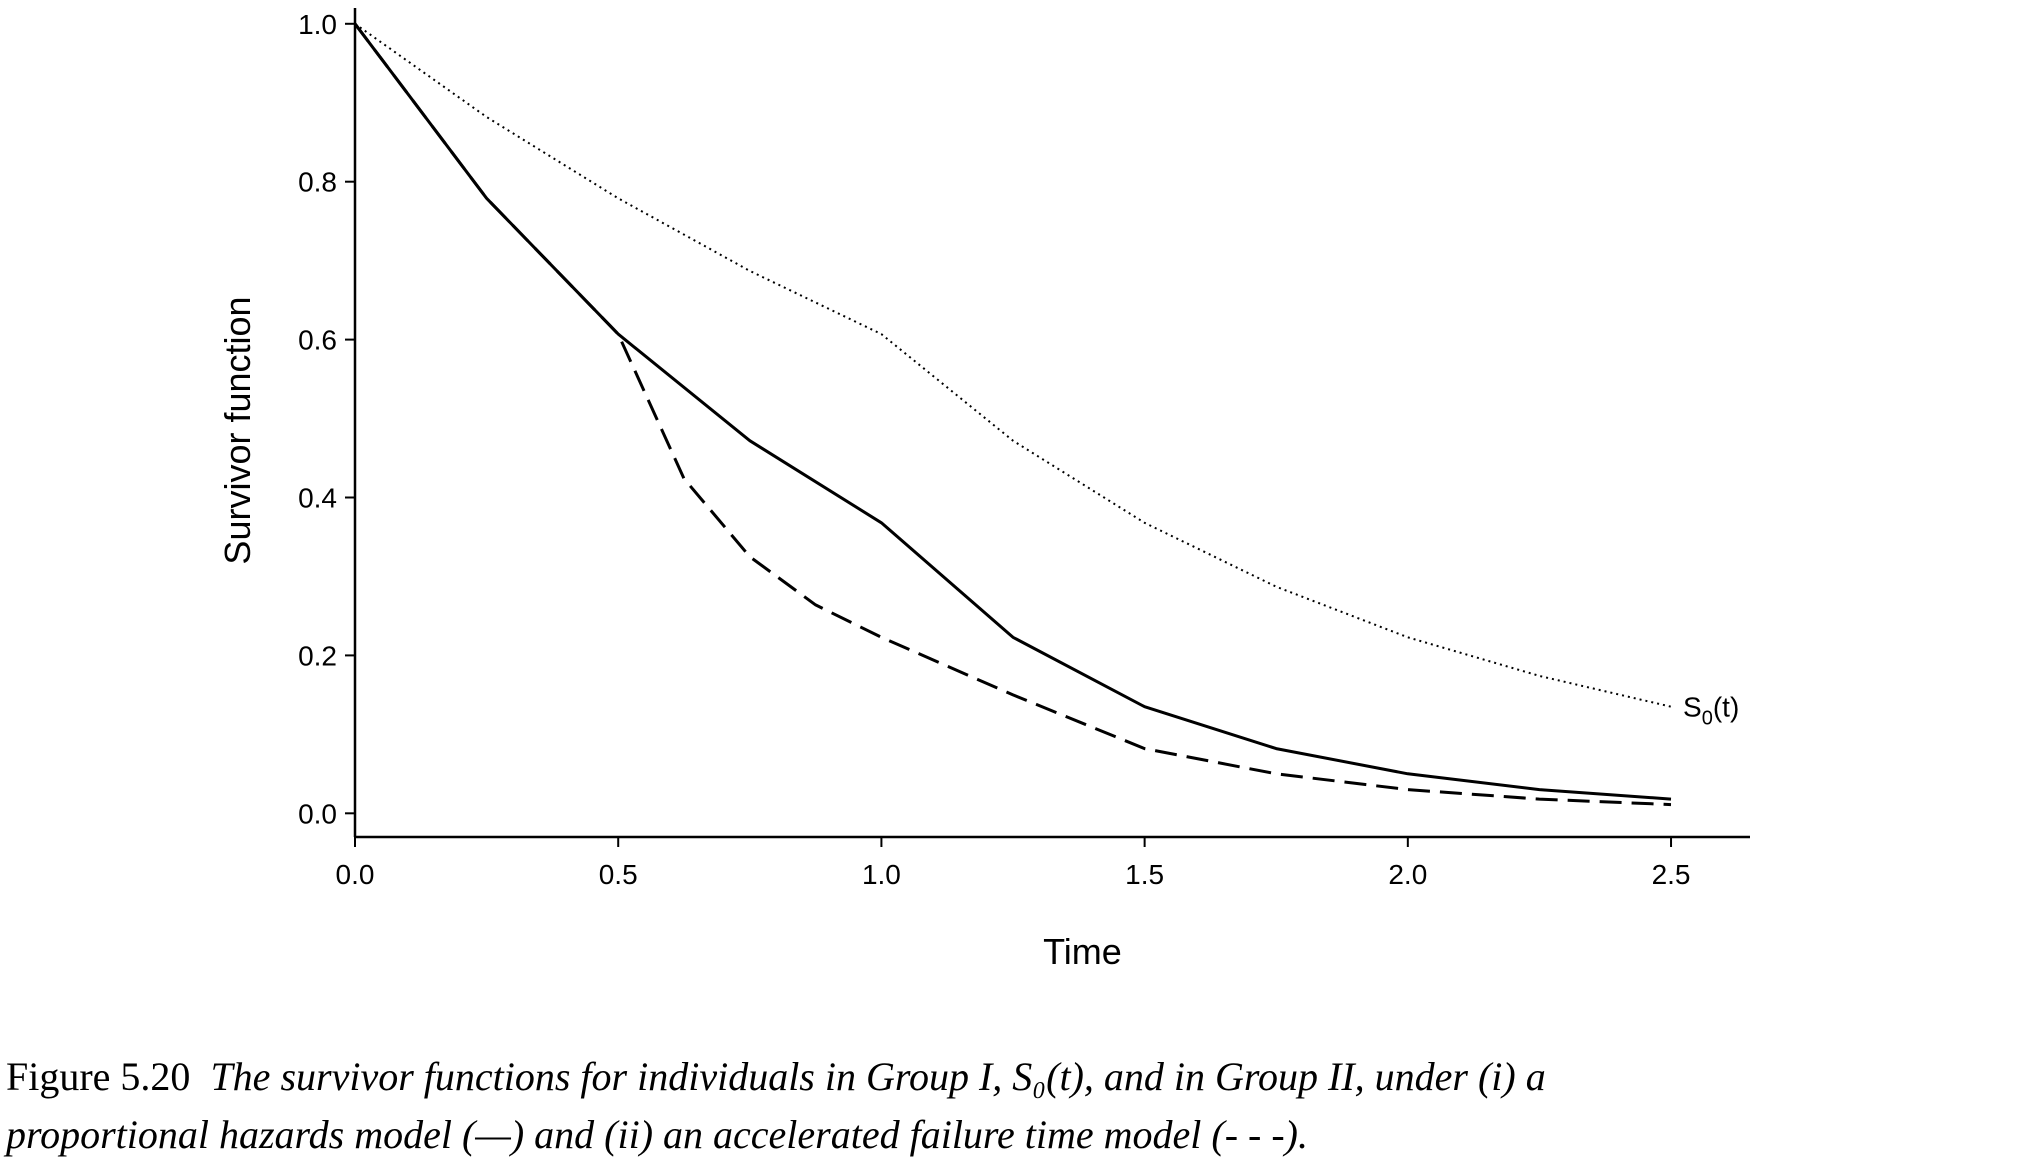  What do you see at coordinates (317, 655) in the screenshot?
I see `y-tick-label: 0.2` at bounding box center [317, 655].